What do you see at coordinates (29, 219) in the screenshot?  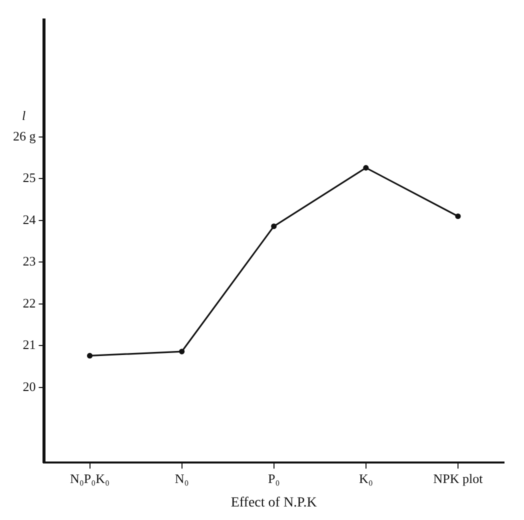 I see `y-tick-label: 24` at bounding box center [29, 219].